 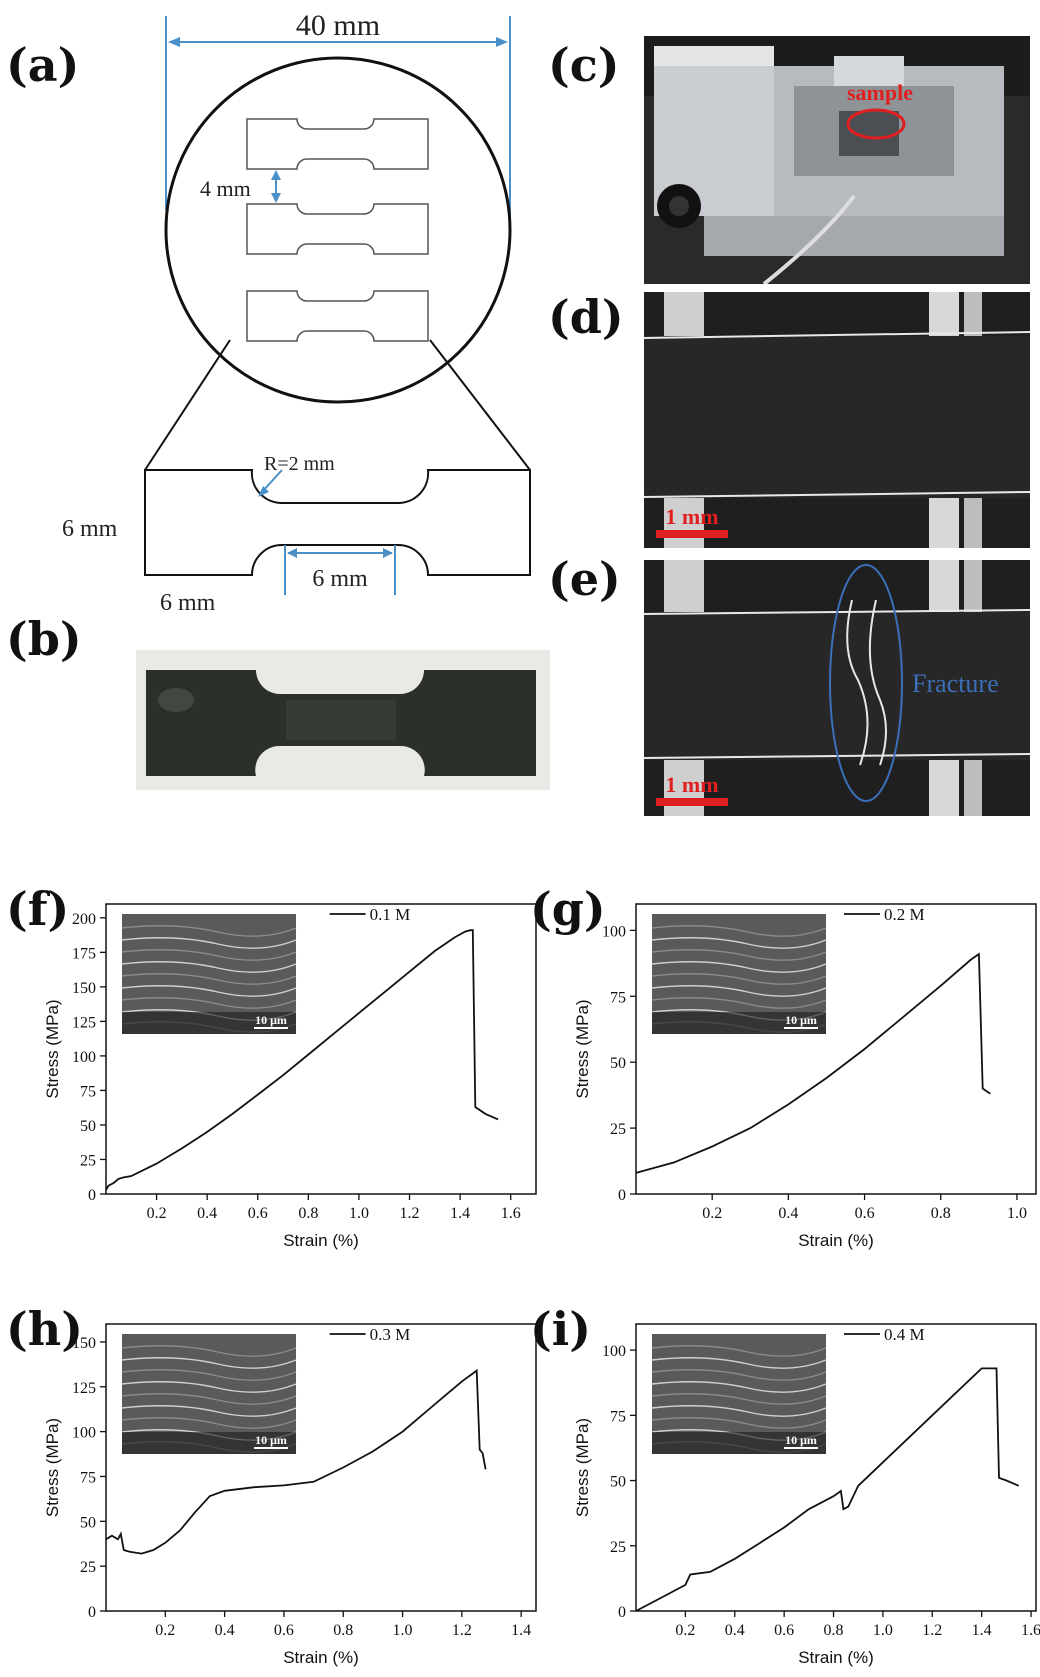 I want to click on legend-label: 0.3 M, so click(x=390, y=1334).